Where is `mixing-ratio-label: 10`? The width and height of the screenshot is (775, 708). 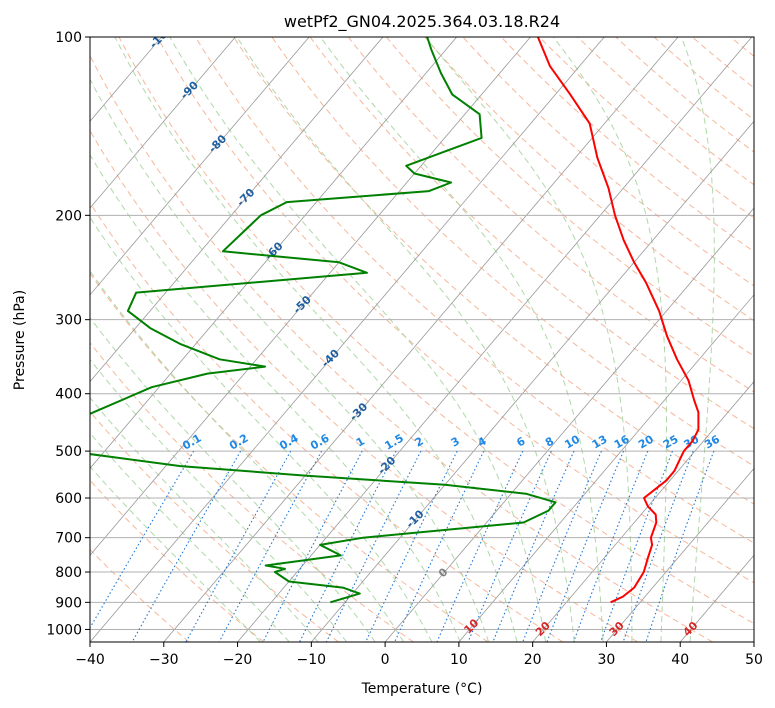
mixing-ratio-label: 10 is located at coordinates (572, 441).